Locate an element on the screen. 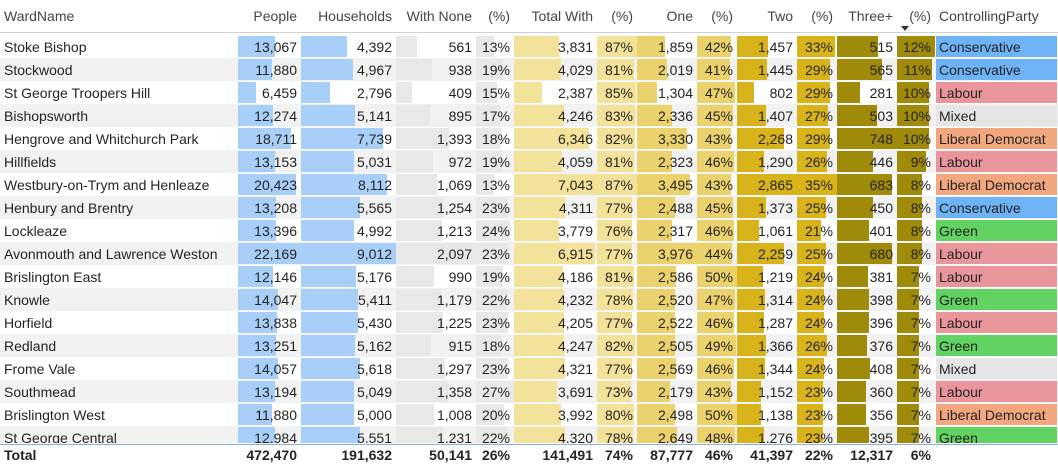 Image resolution: width=1058 pixels, height=464 pixels. column-header: Total With is located at coordinates (555, 16).